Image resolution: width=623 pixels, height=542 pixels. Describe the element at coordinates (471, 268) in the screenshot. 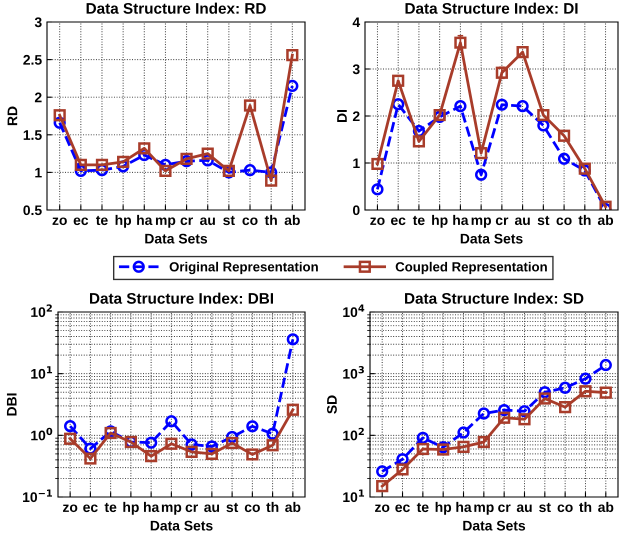

I see `legend-label: Coupled Representation` at that location.